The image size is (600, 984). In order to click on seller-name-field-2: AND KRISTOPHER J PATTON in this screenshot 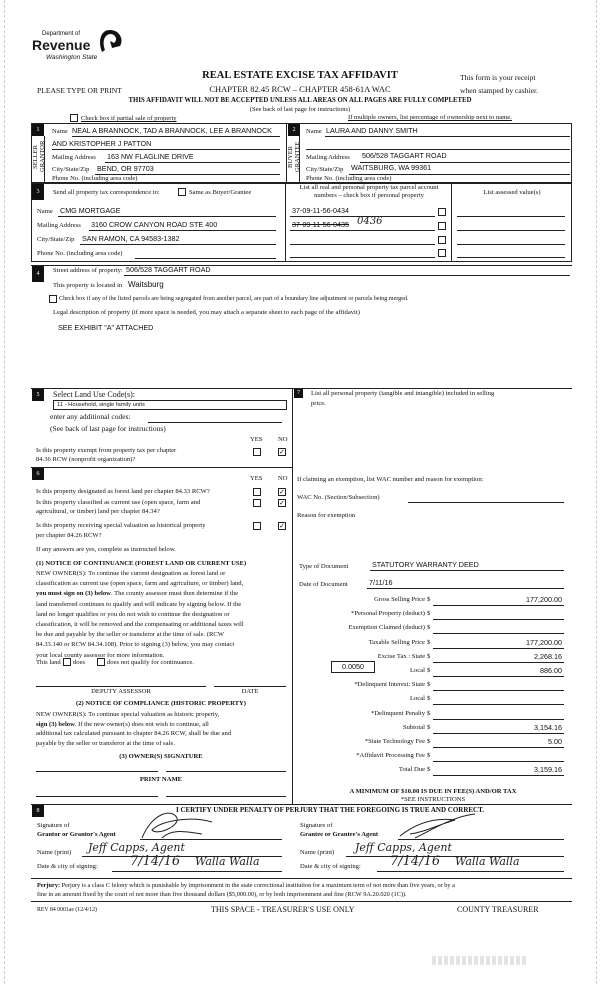, I will do `click(102, 143)`.